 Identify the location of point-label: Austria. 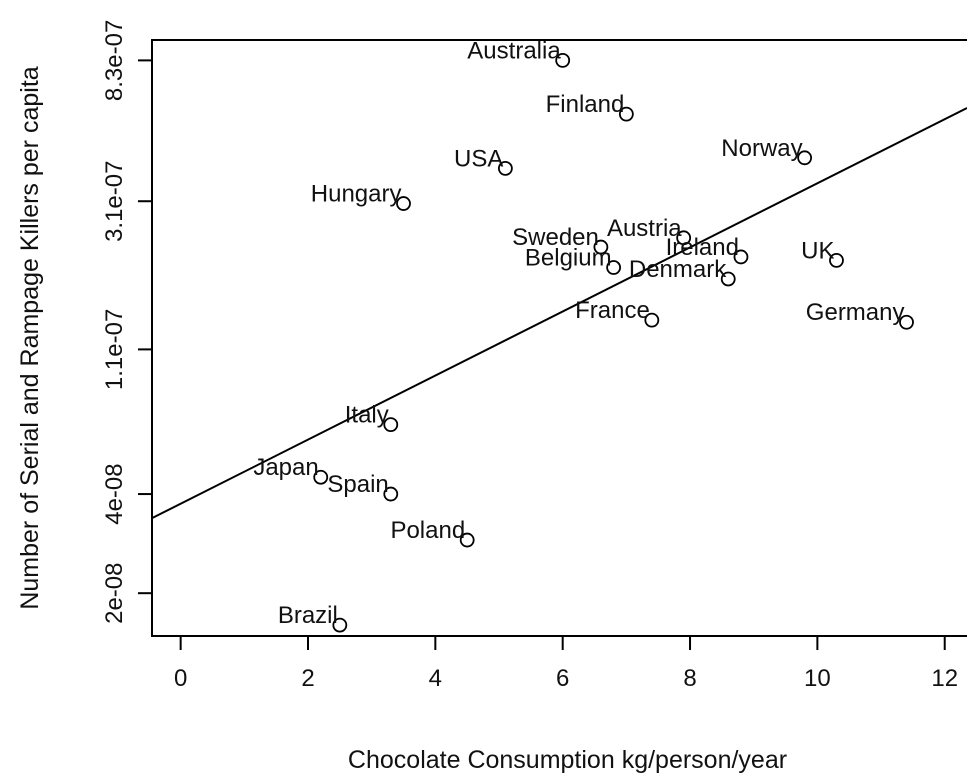
(644, 228).